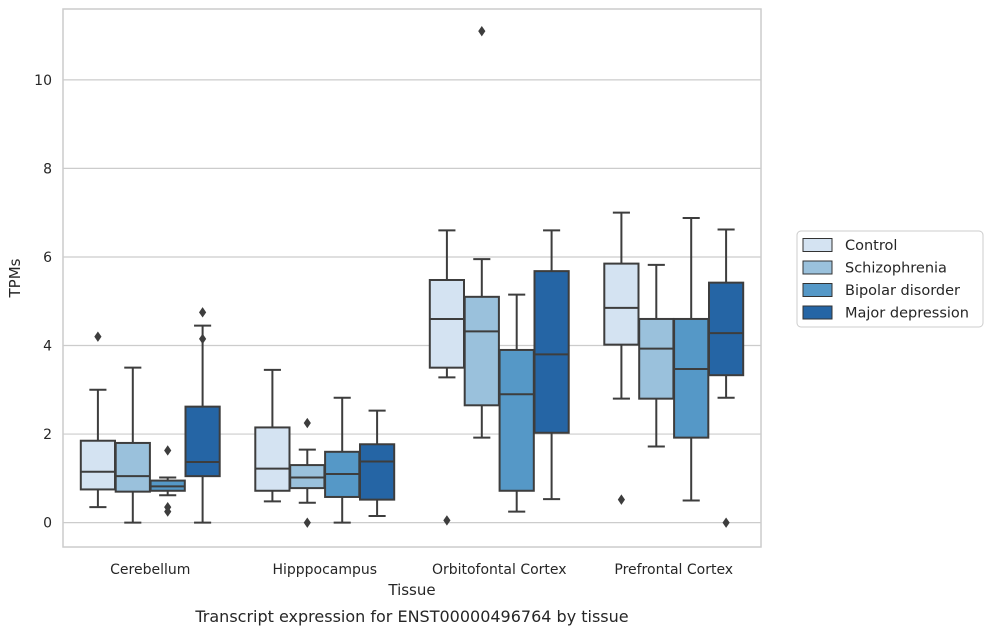 Image resolution: width=992 pixels, height=634 pixels. I want to click on y-tick-label: 6, so click(47, 258).